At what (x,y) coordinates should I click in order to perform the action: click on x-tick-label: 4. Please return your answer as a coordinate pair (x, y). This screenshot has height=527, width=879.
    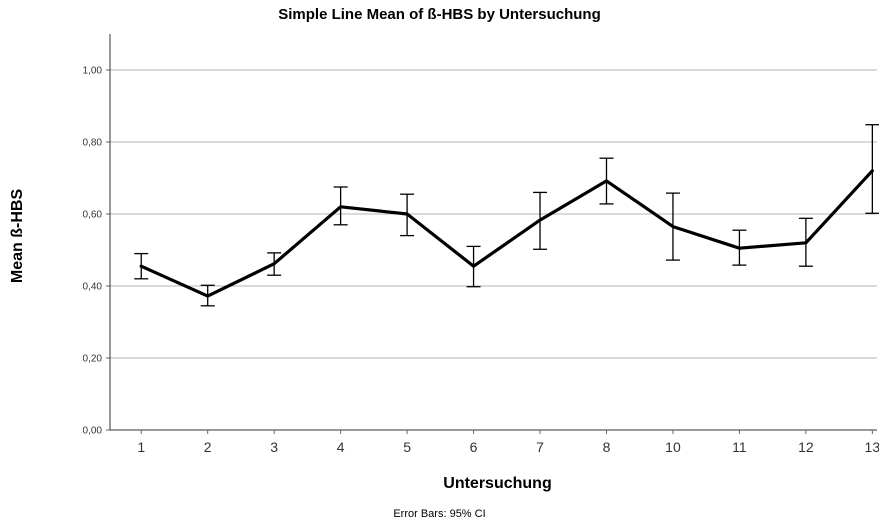
    Looking at the image, I should click on (341, 447).